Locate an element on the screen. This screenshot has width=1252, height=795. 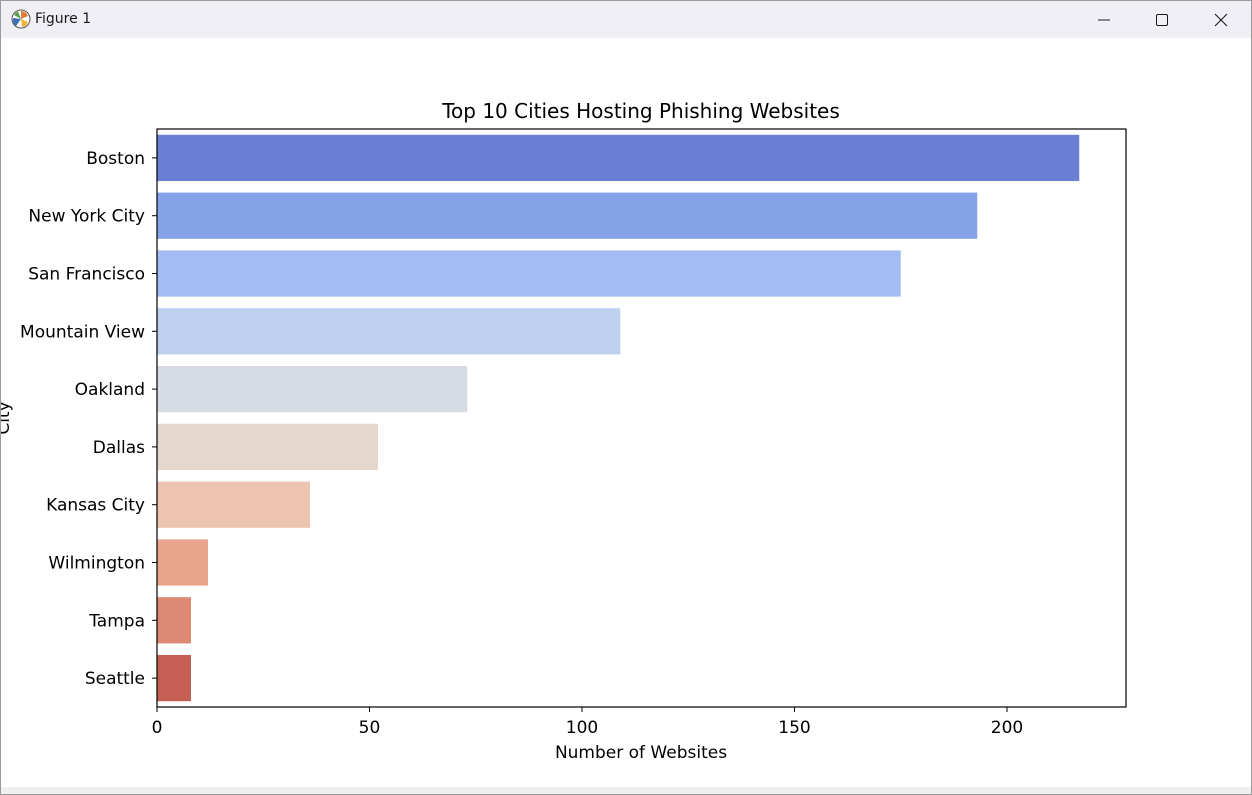
y-tick-label: New York City is located at coordinates (86, 217).